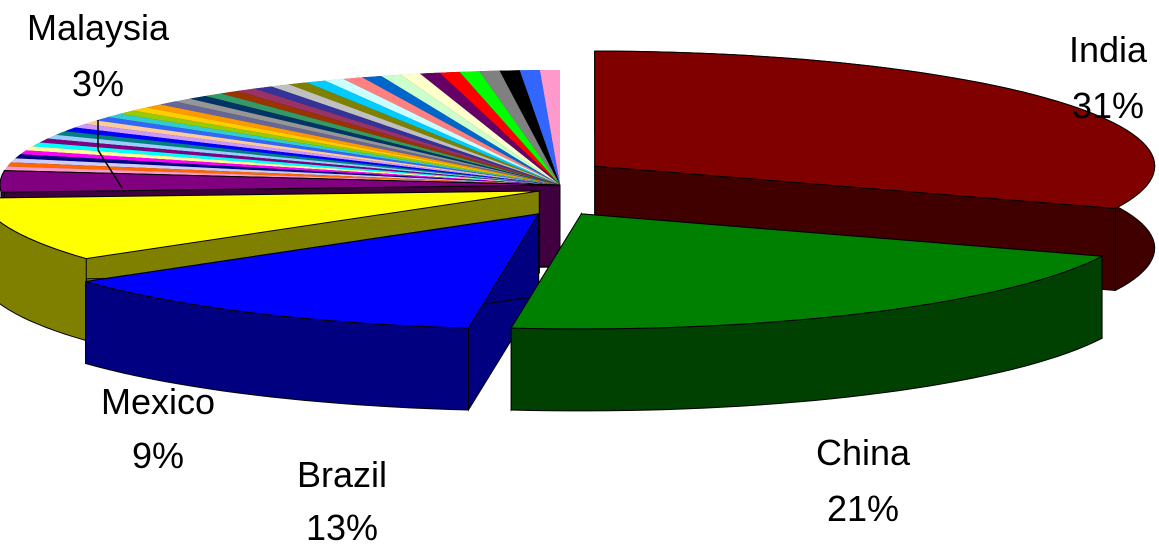 Image resolution: width=1159 pixels, height=546 pixels. Describe the element at coordinates (98, 27) in the screenshot. I see `label-name-malaysia: Malaysia` at that location.